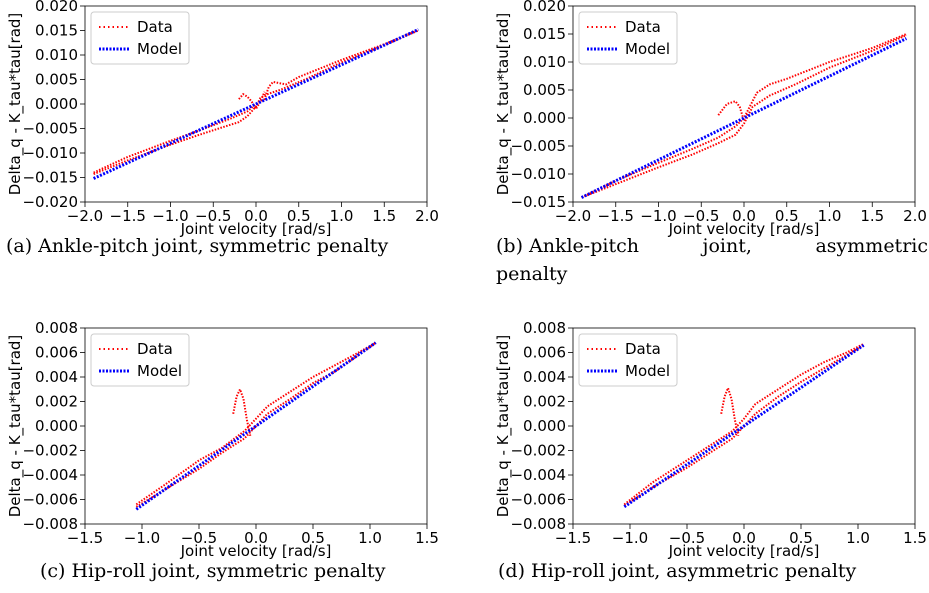 This screenshot has height=593, width=929. I want to click on caption-d: (d) Hip-roll joint, asymmetric penalty, so click(713, 571).